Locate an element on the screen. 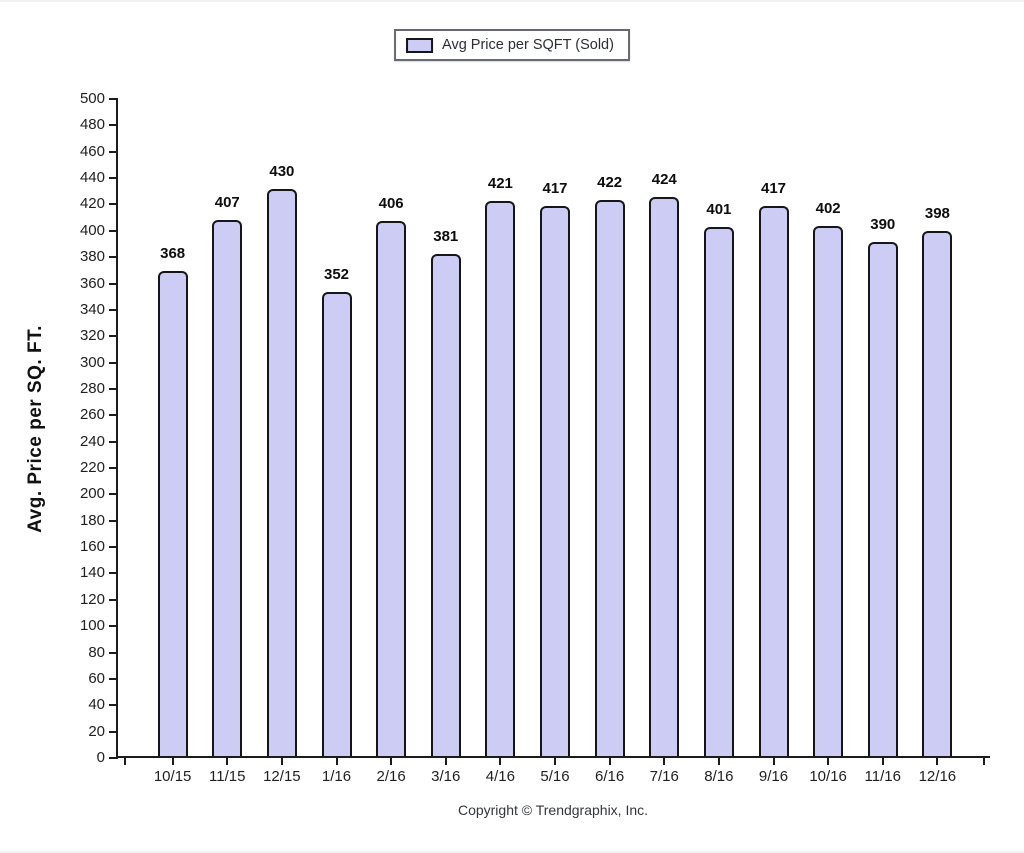 This screenshot has width=1024, height=853. x-tick-label: 10/16 is located at coordinates (828, 776).